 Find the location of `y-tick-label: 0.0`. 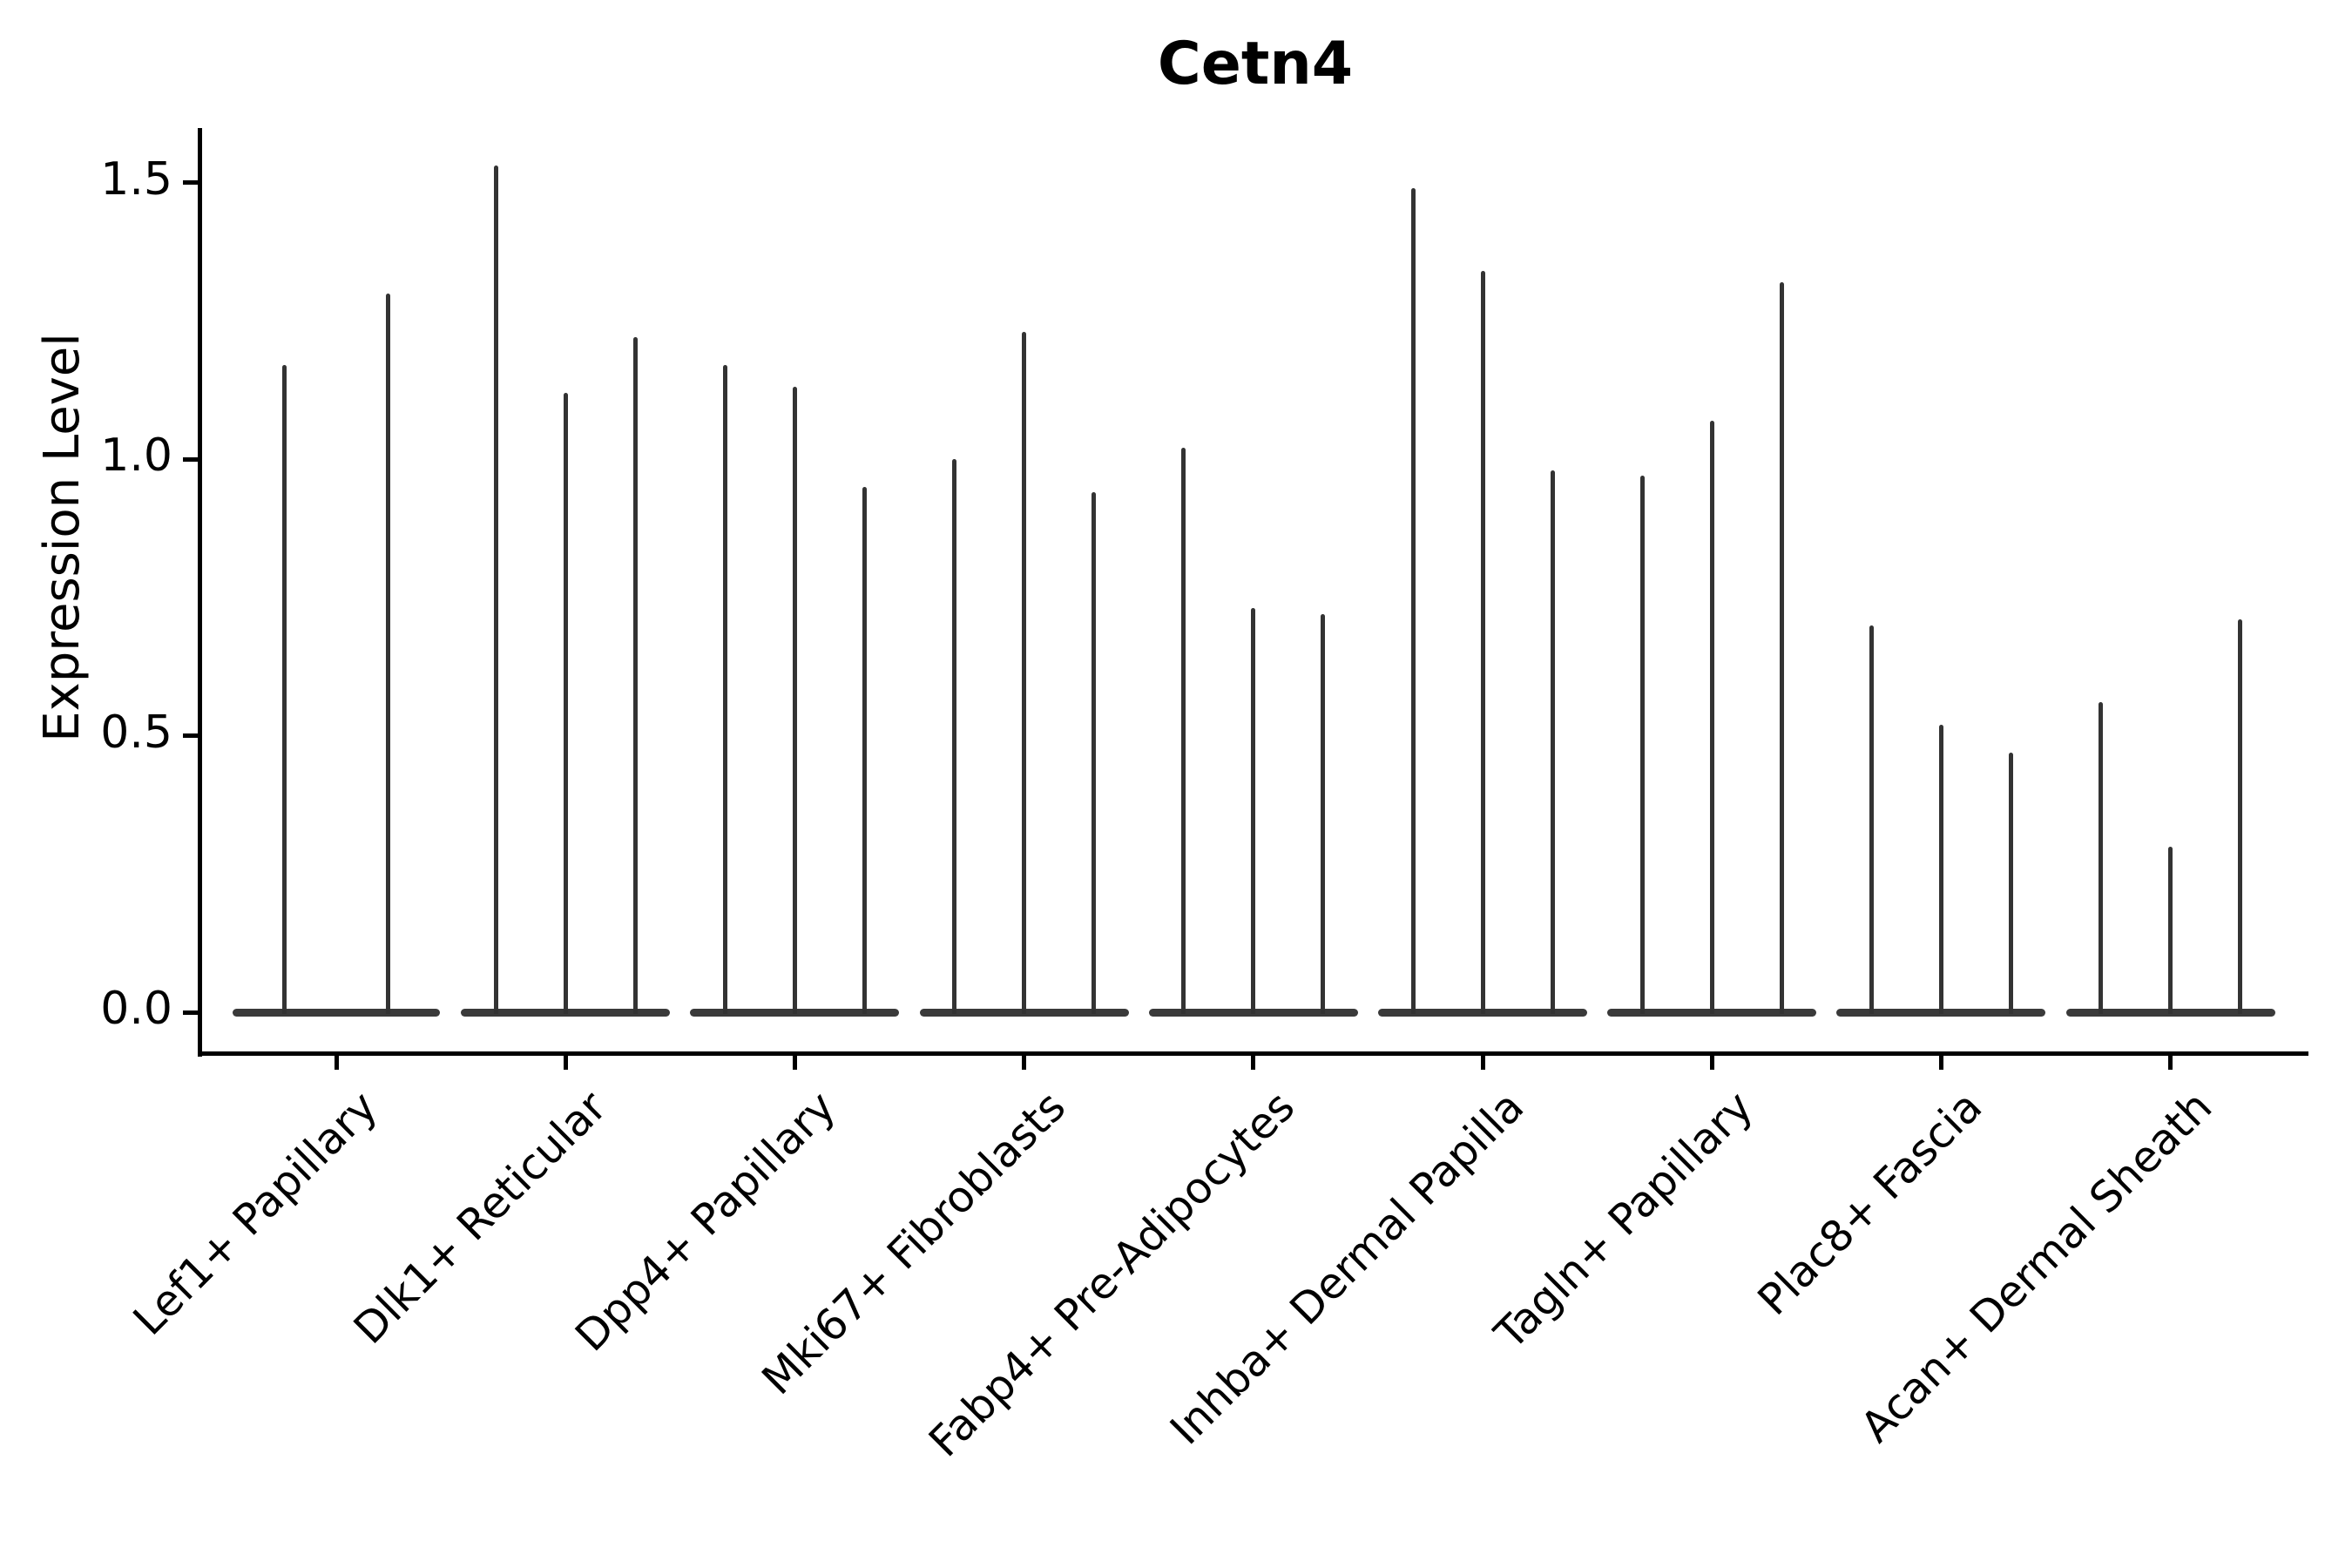

y-tick-label: 0.0 is located at coordinates (136, 1009).